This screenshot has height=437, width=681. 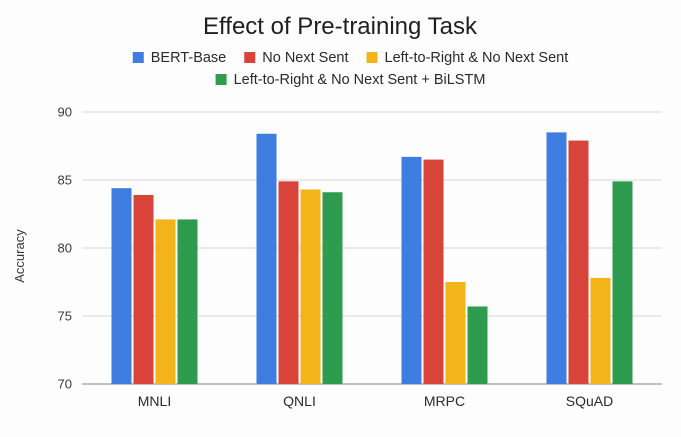 I want to click on x-tick-label: SQuAD, so click(x=589, y=401).